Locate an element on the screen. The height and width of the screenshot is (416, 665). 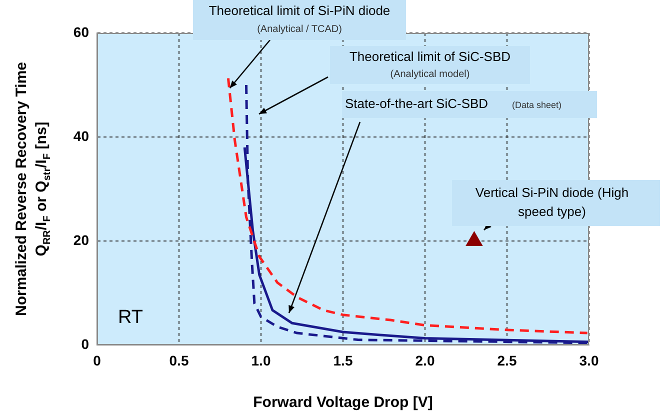
y-tick-label: 0 is located at coordinates (85, 344).